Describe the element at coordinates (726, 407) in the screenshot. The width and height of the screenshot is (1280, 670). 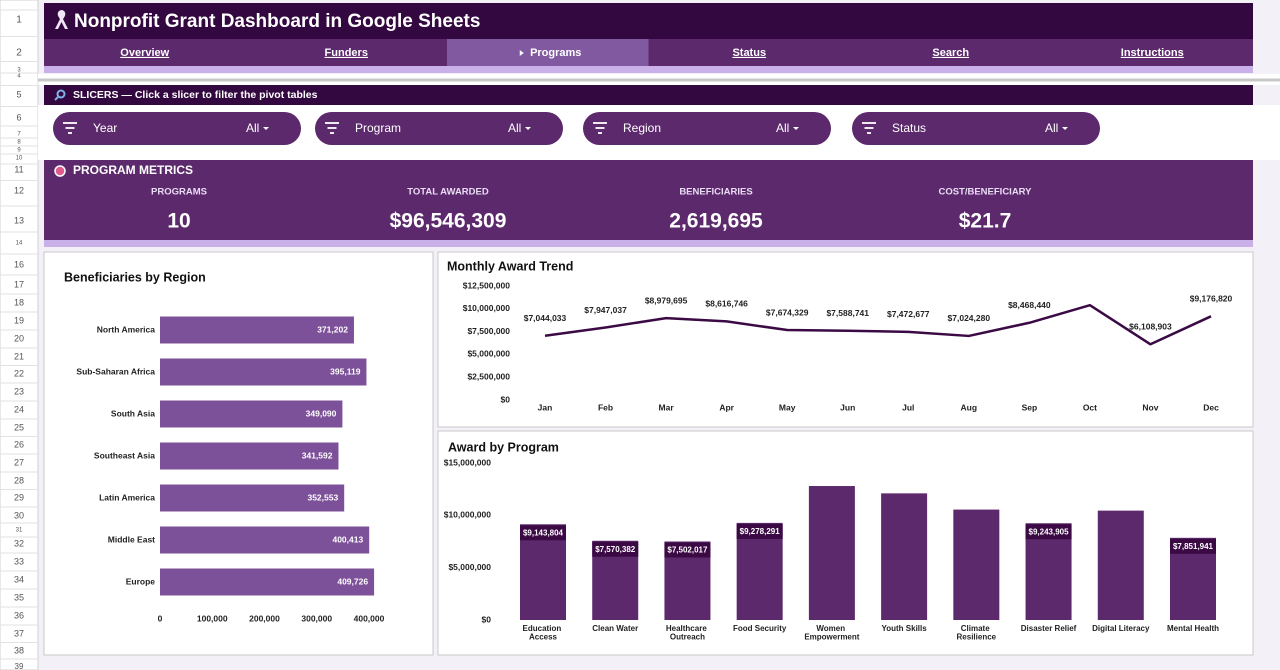
I see `x-tick-label: Apr` at that location.